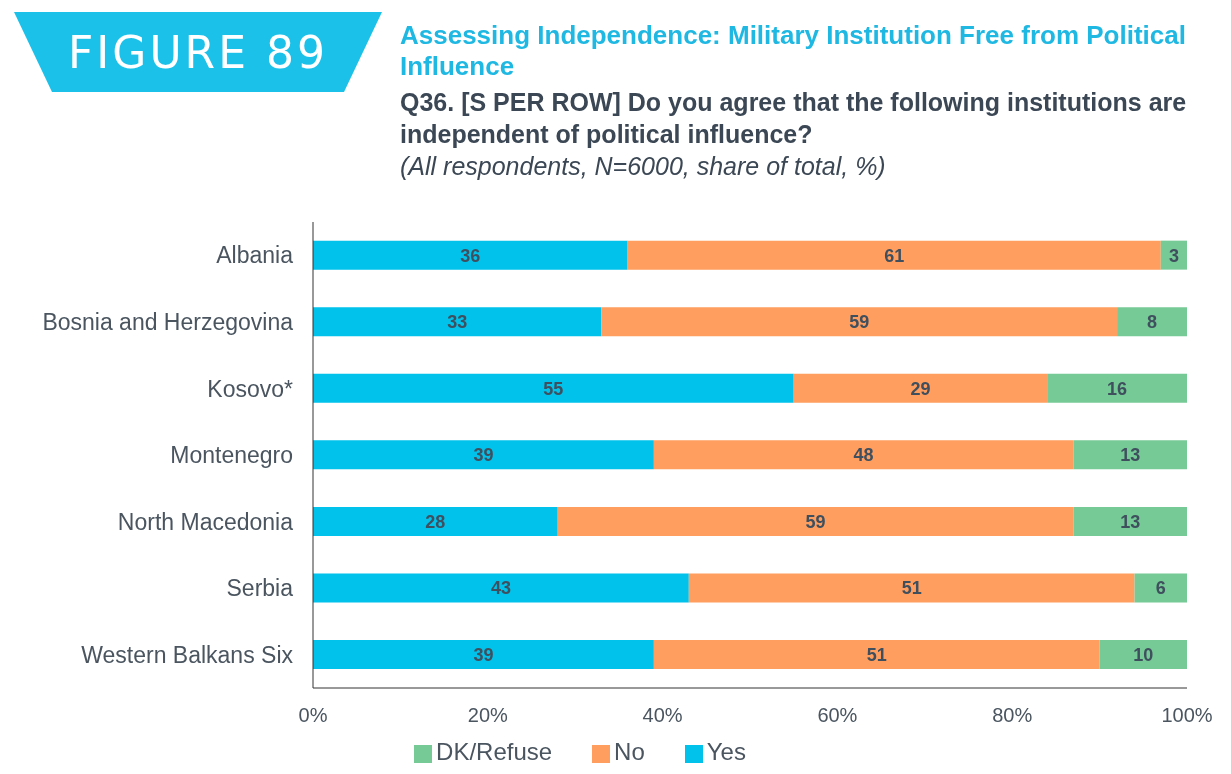 This screenshot has width=1231, height=774. Describe the element at coordinates (662, 715) in the screenshot. I see `x-tick-label: 40%` at that location.